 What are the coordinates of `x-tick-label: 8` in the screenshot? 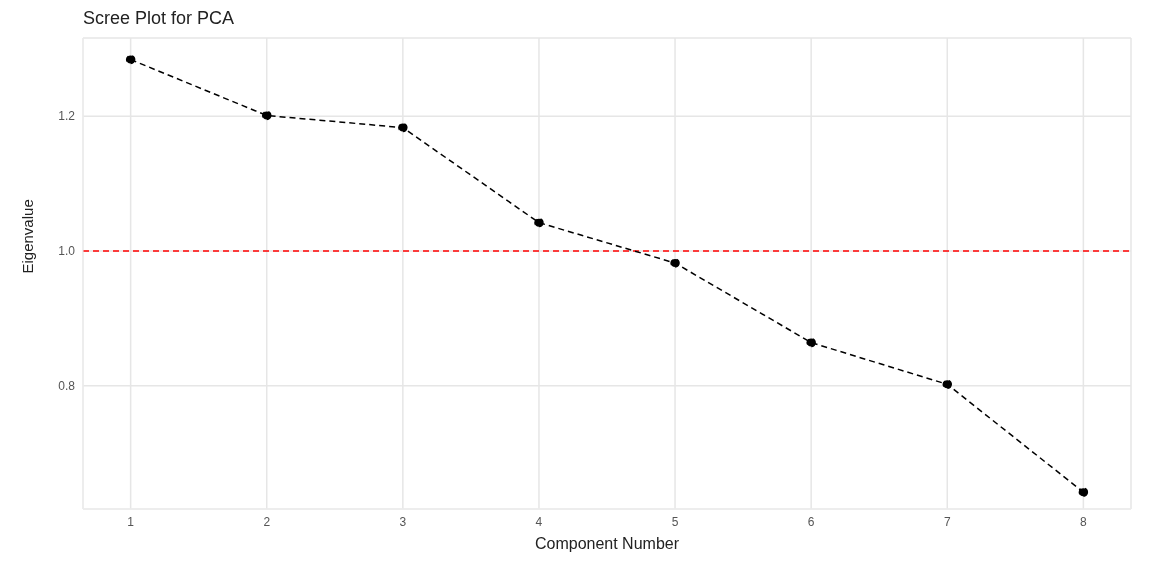 It's located at (1084, 521).